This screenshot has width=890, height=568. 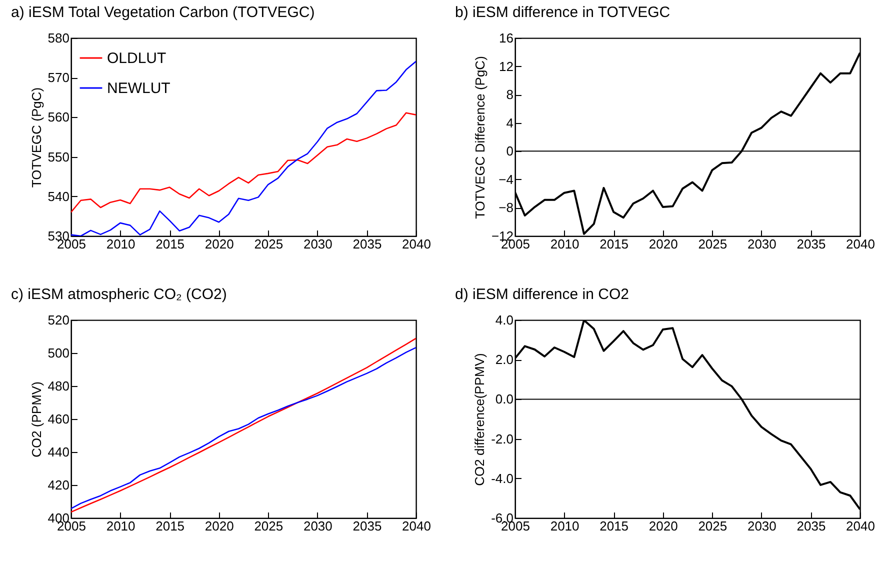 What do you see at coordinates (502, 438) in the screenshot?
I see `y-tick-label: -2.0` at bounding box center [502, 438].